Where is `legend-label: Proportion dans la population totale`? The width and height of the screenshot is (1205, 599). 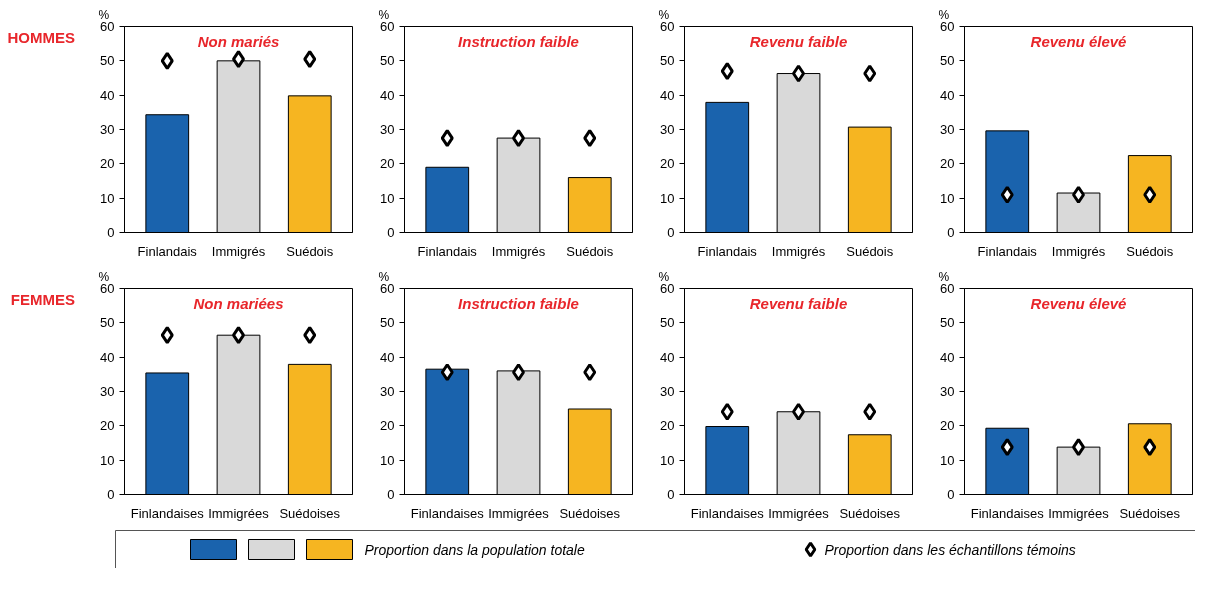
legend-label: Proportion dans la population totale is located at coordinates (474, 549).